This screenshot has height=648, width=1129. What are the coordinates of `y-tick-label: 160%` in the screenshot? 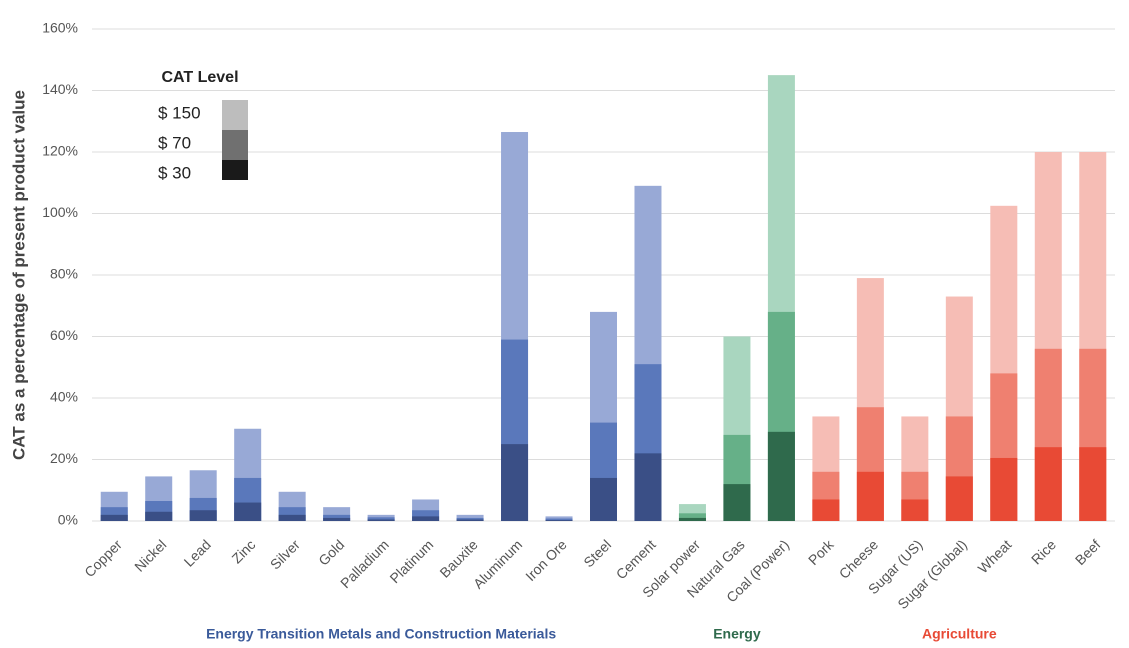 It's located at (60, 28).